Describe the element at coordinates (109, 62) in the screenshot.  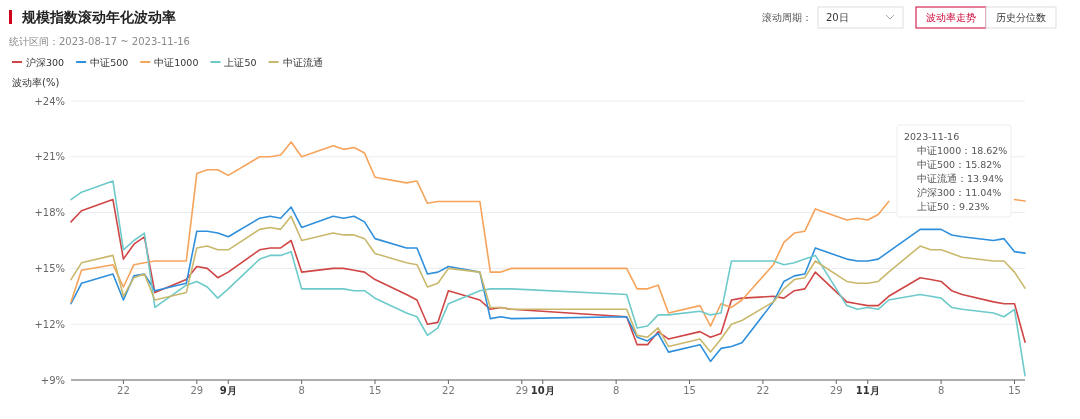
I see `legend-label: 中证500` at that location.